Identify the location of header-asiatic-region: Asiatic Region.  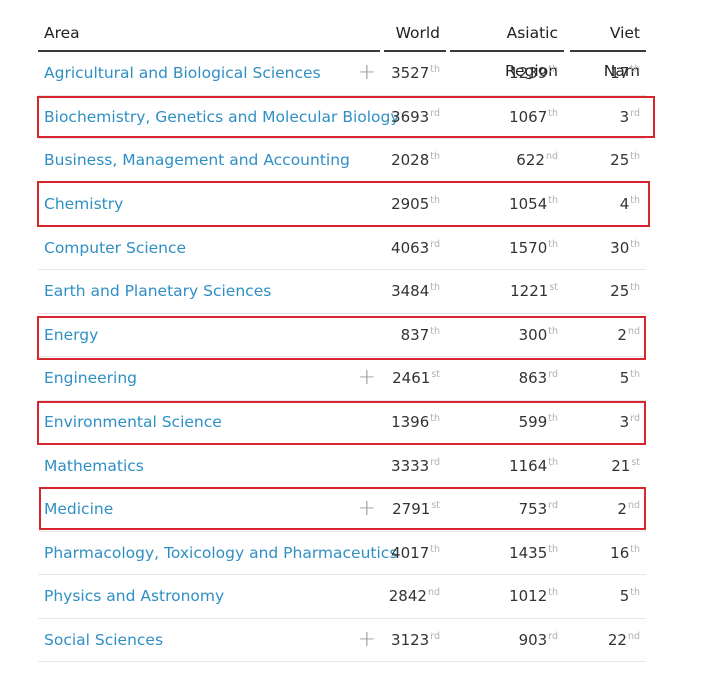
(507, 47).